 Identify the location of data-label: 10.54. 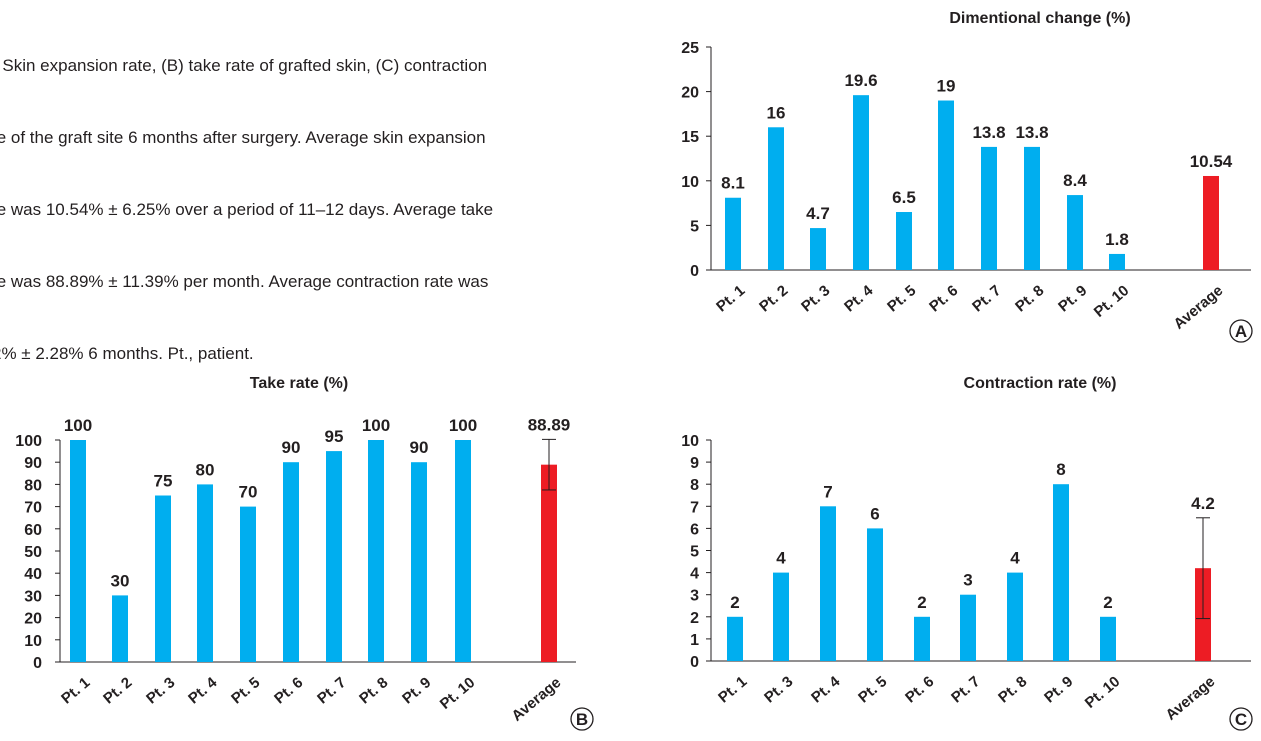
(1211, 161).